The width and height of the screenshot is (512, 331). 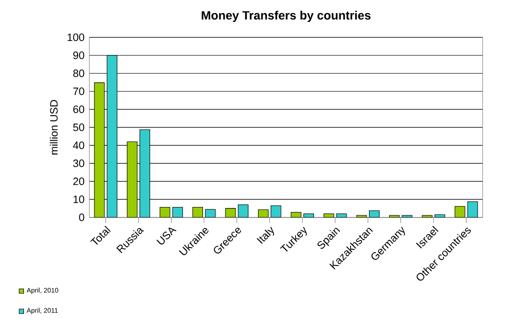 What do you see at coordinates (78, 92) in the screenshot?
I see `y-tick-label: 70` at bounding box center [78, 92].